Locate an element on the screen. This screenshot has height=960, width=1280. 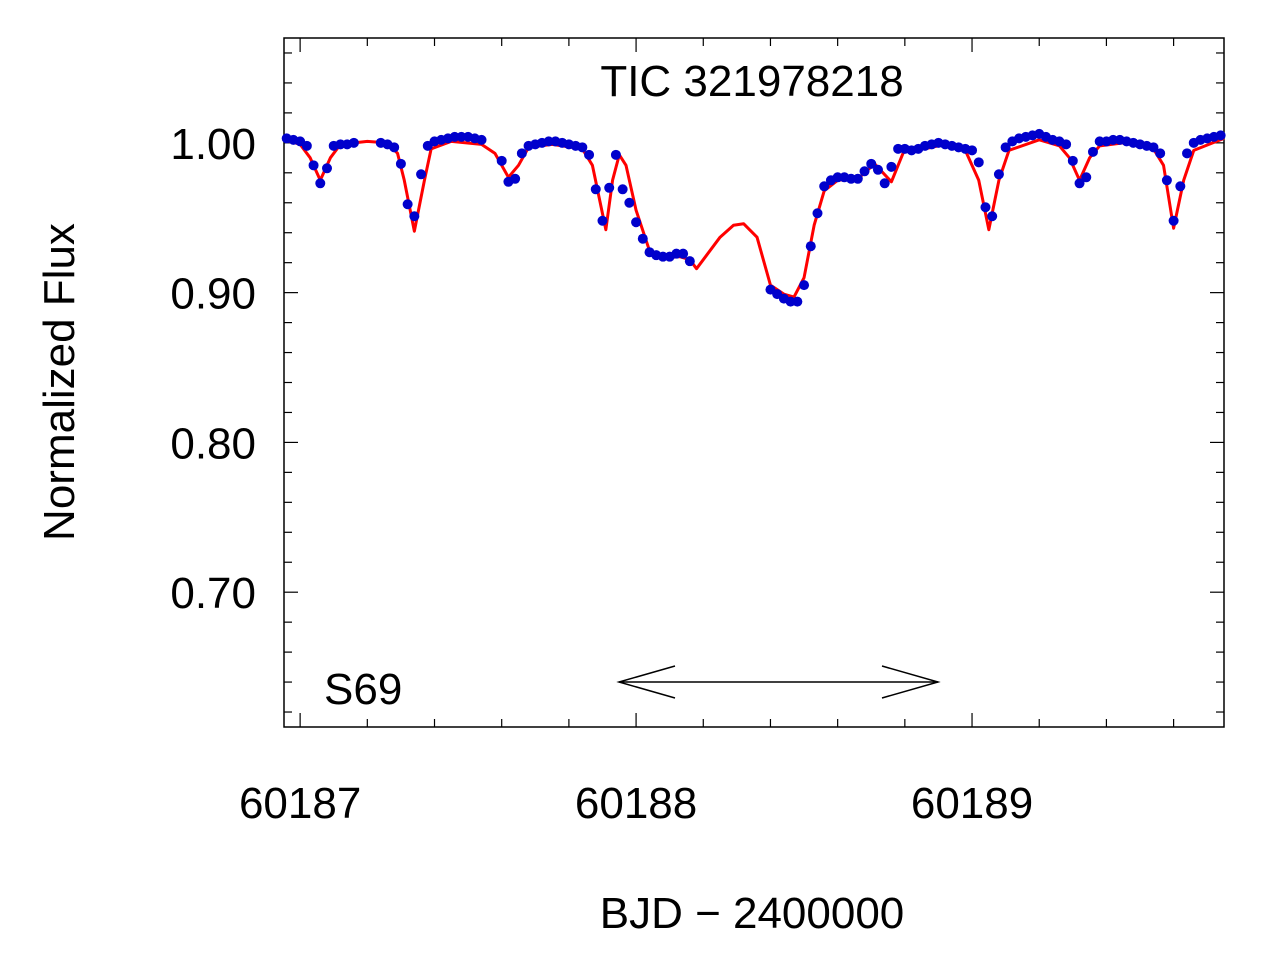
x-tick-label: 60189 is located at coordinates (972, 803).